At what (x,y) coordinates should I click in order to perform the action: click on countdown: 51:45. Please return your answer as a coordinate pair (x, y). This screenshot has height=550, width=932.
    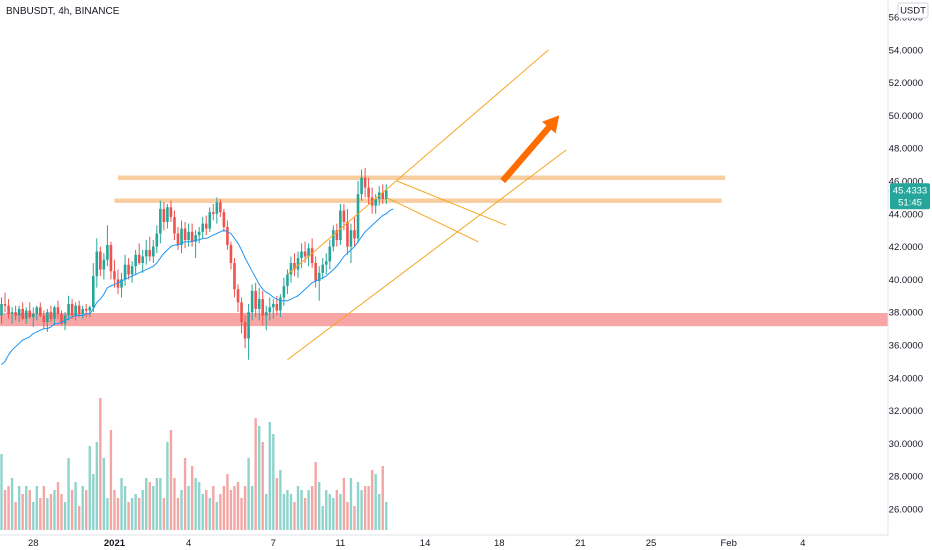
    Looking at the image, I should click on (910, 202).